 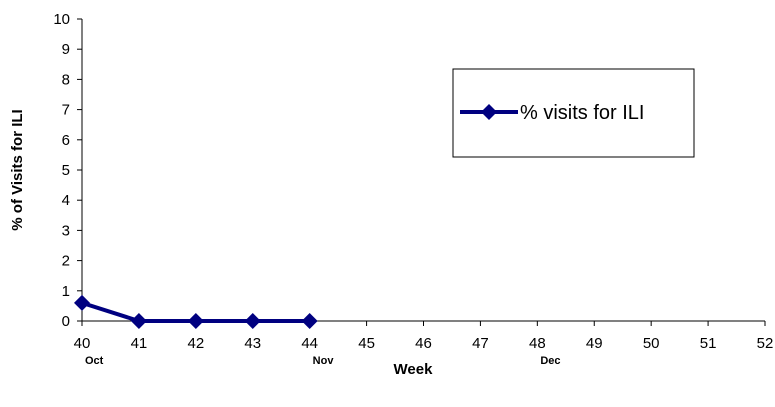 What do you see at coordinates (196, 311) in the screenshot?
I see `series-layer` at bounding box center [196, 311].